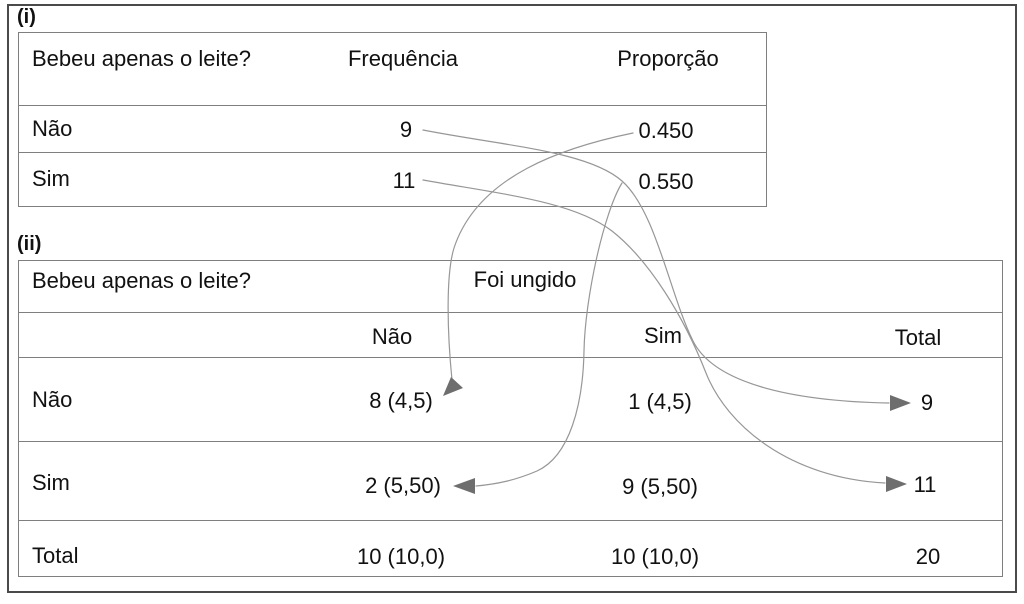 This screenshot has height=604, width=1024. Describe the element at coordinates (525, 279) in the screenshot. I see `table-ii-header-foi-ungido: Foi ungido` at that location.